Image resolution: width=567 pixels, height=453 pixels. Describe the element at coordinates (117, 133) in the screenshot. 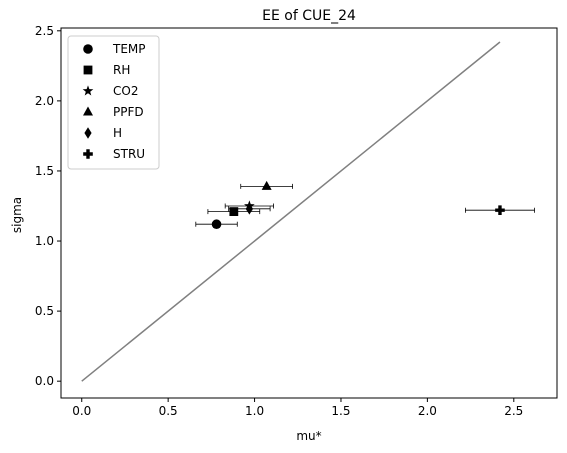

I see `legend-label: H` at that location.